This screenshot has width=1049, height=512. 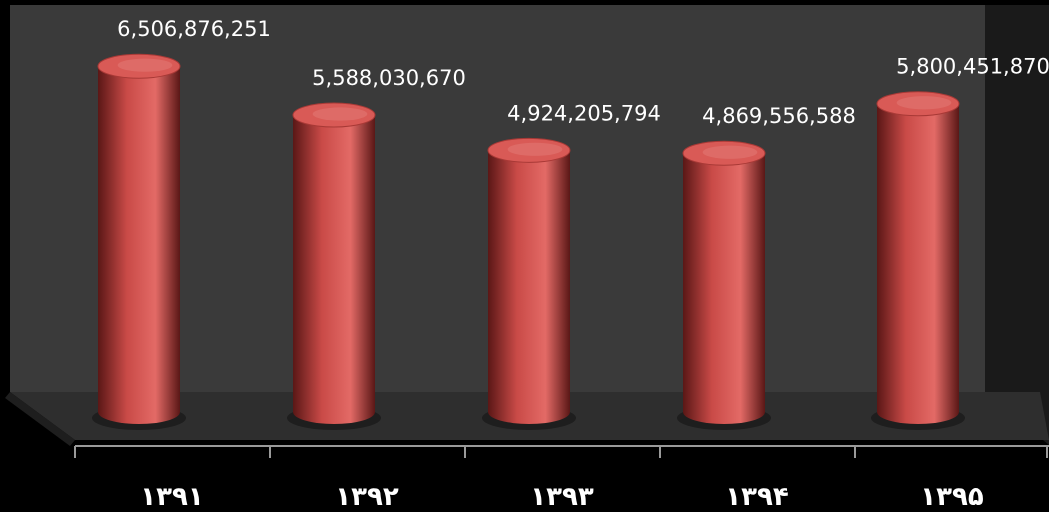 I want to click on side-wall, so click(x=1017, y=225).